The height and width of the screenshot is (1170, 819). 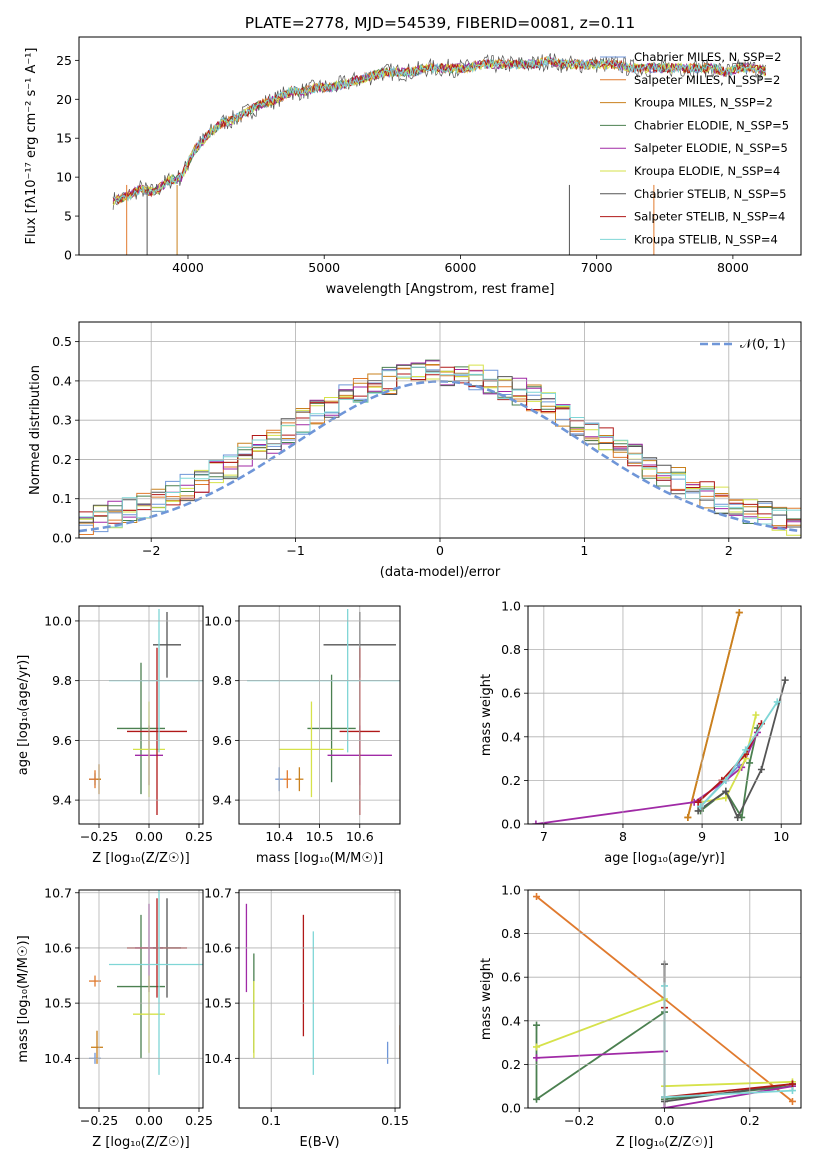 I want to click on legend-entry: Salpeter ELODIE, N_SSP=5, so click(x=711, y=148).